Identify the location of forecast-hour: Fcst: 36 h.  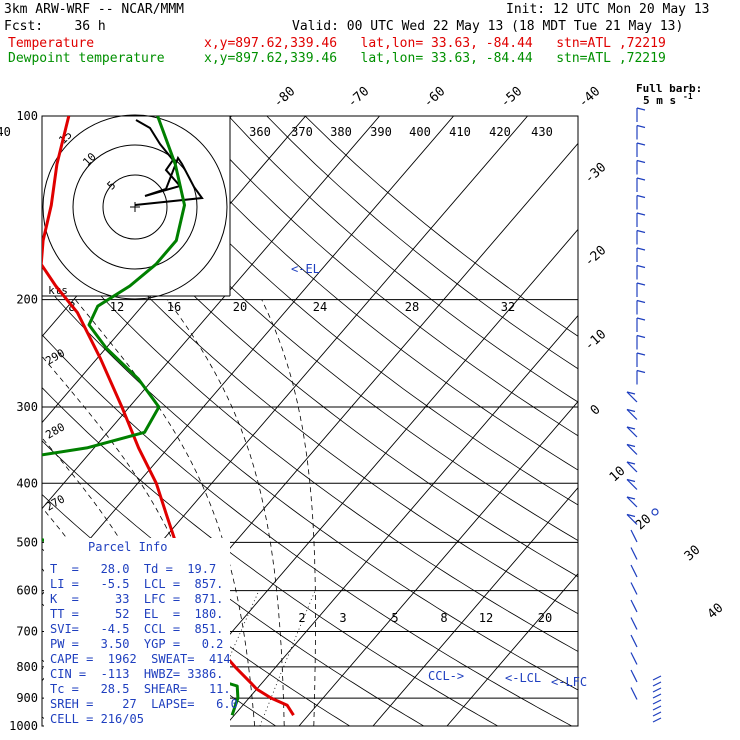
(55, 26).